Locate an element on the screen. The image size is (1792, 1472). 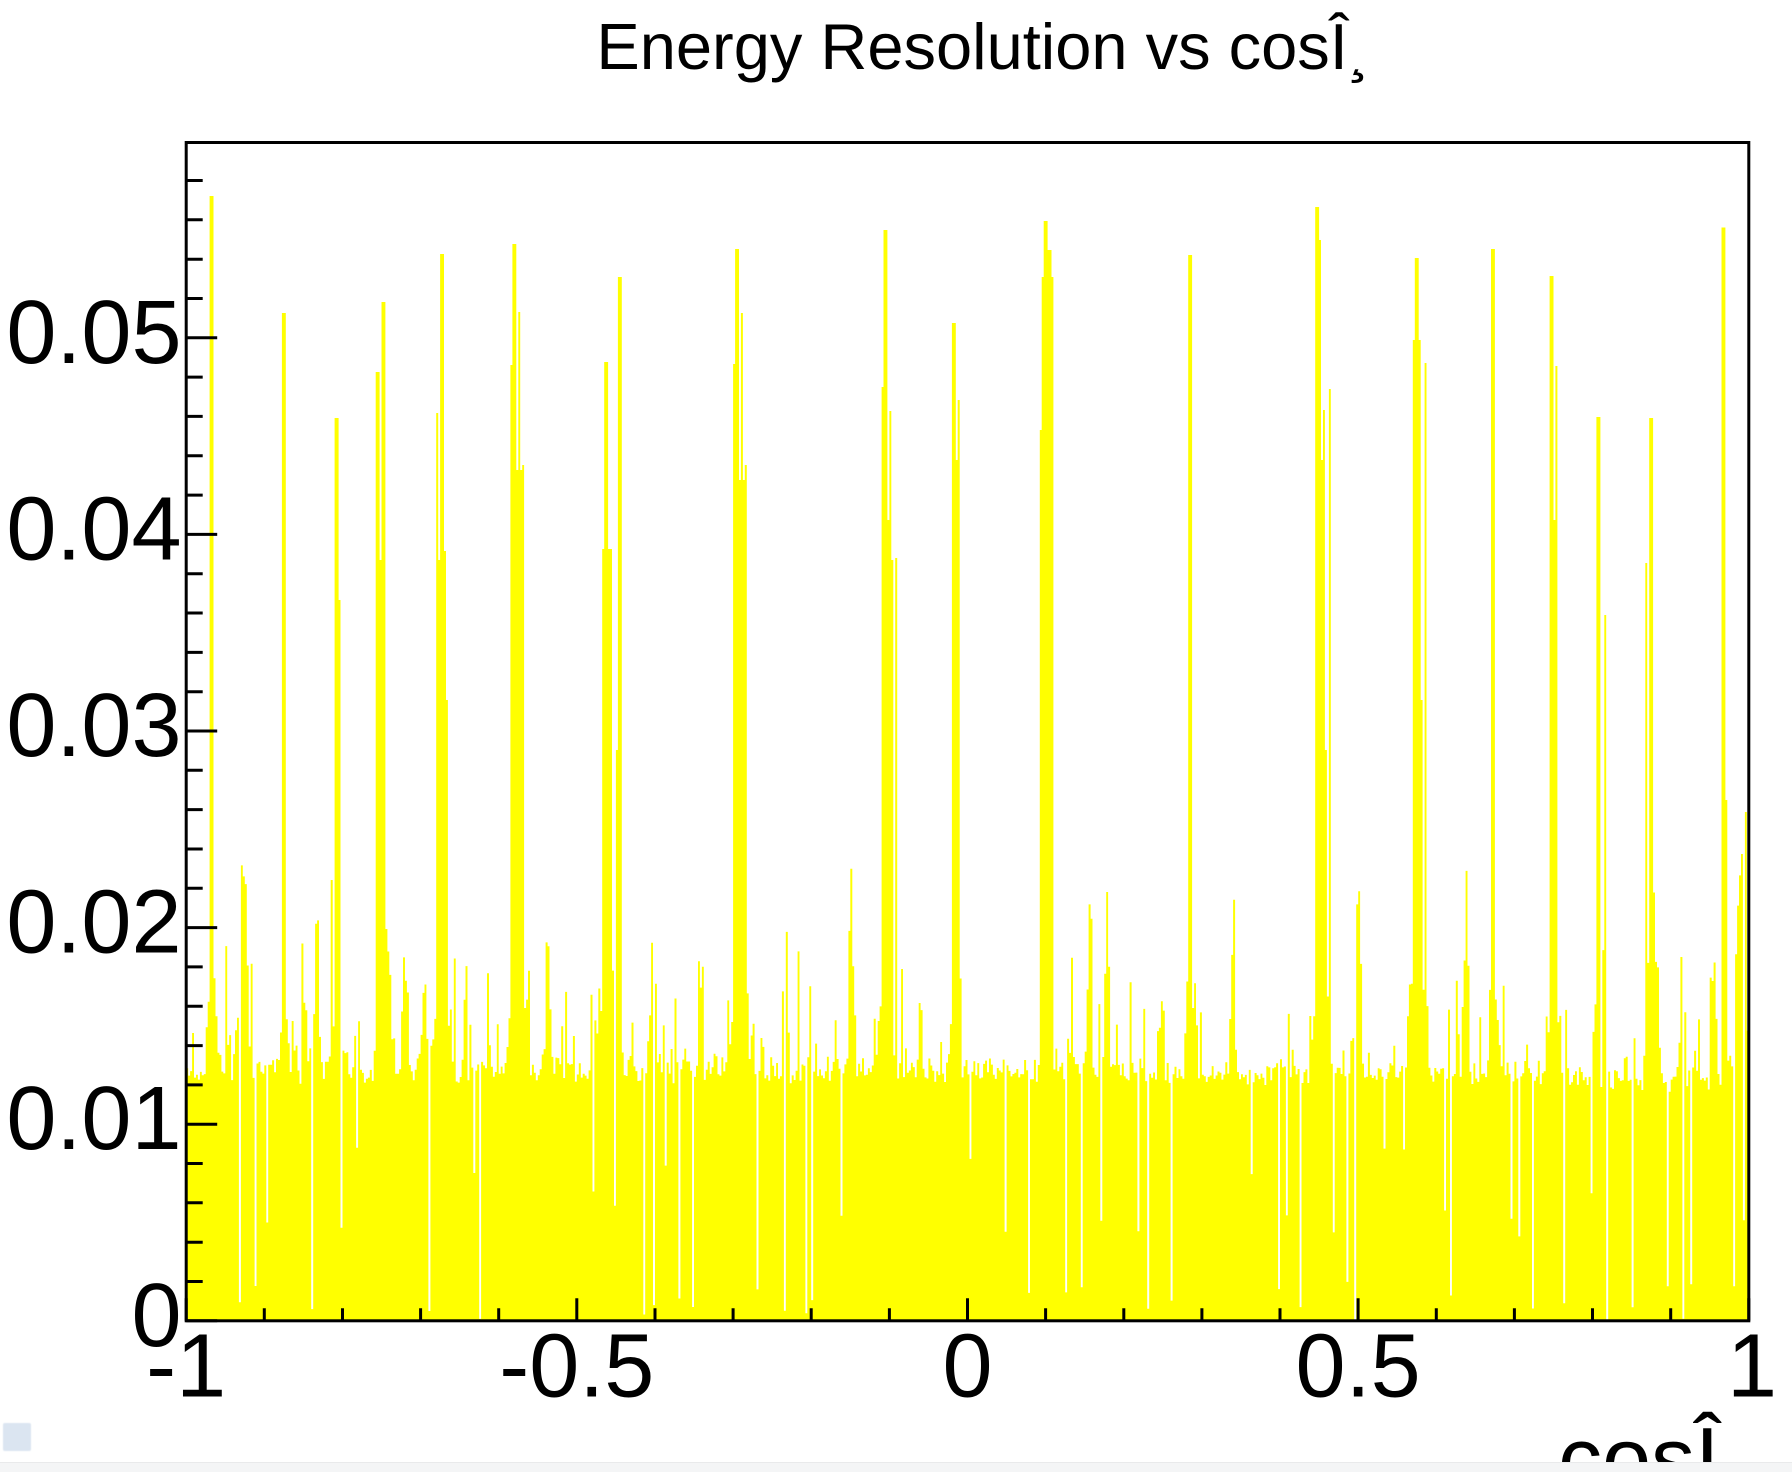
svg-text: 0.5 is located at coordinates (1358, 1367).